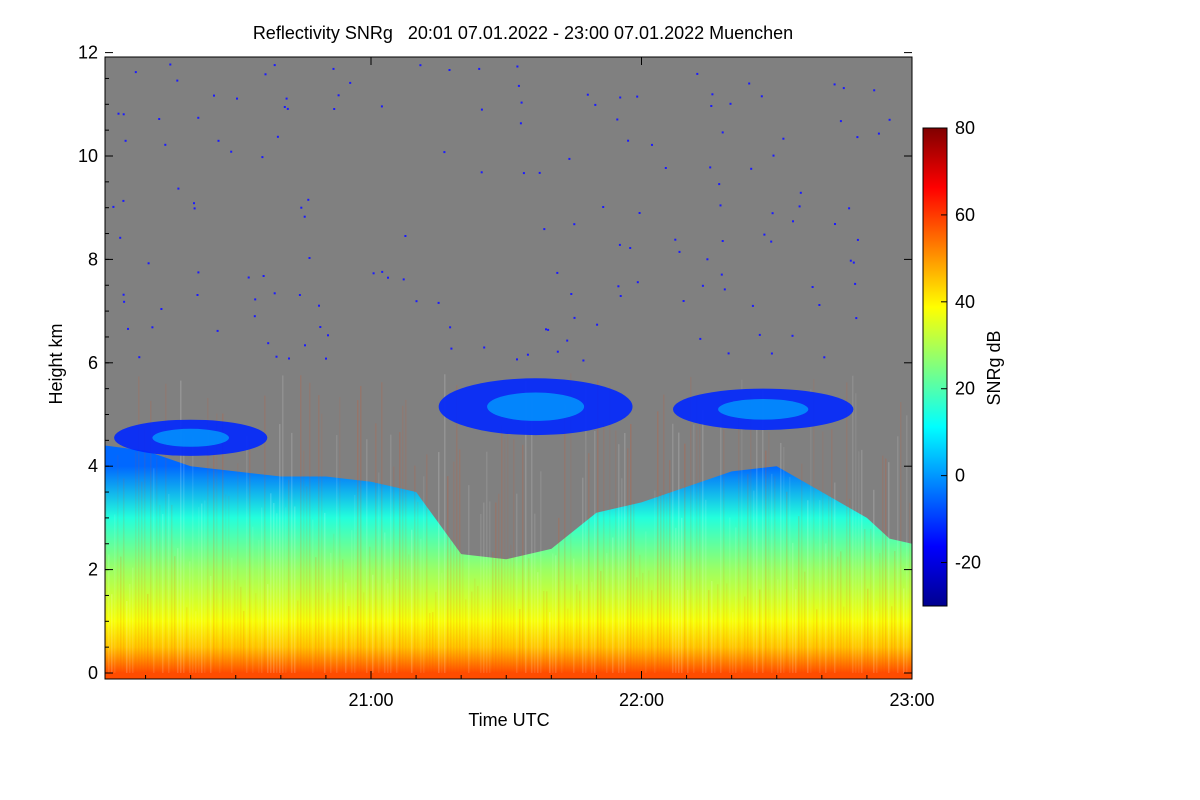 The height and width of the screenshot is (800, 1200). I want to click on colorbar-tick-label: 80, so click(965, 128).